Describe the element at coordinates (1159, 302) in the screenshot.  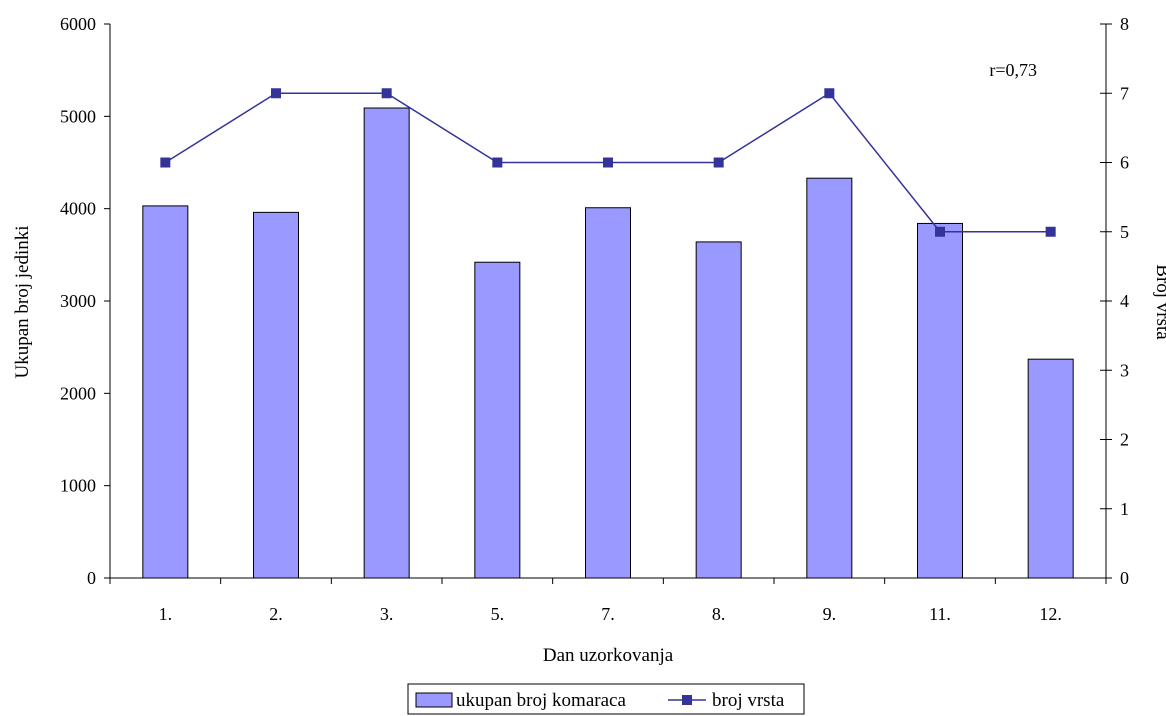
I see `y2-axis-title: Broj vrsta` at that location.